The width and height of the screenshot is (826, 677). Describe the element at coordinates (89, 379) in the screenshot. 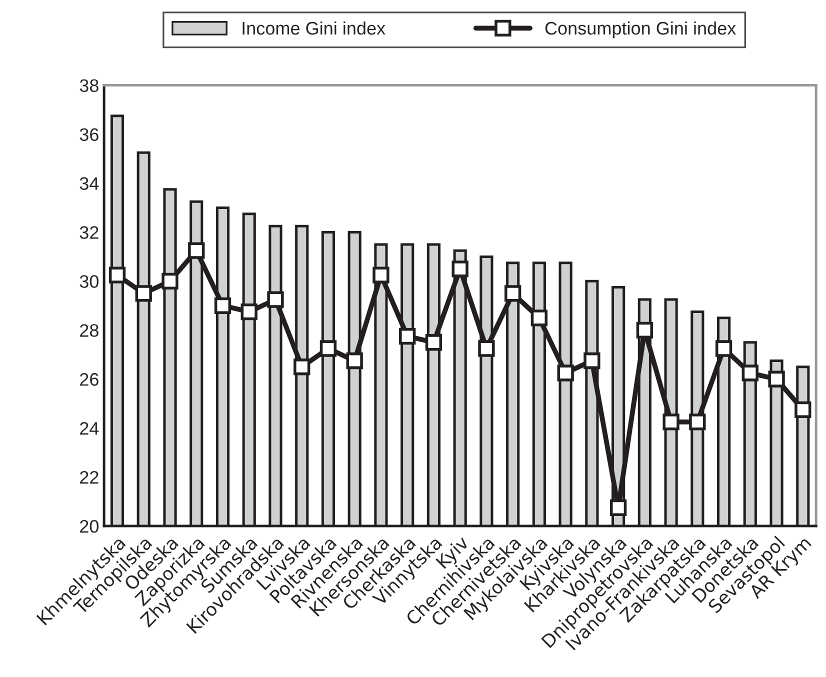

I see `y-tick-label: 26` at that location.